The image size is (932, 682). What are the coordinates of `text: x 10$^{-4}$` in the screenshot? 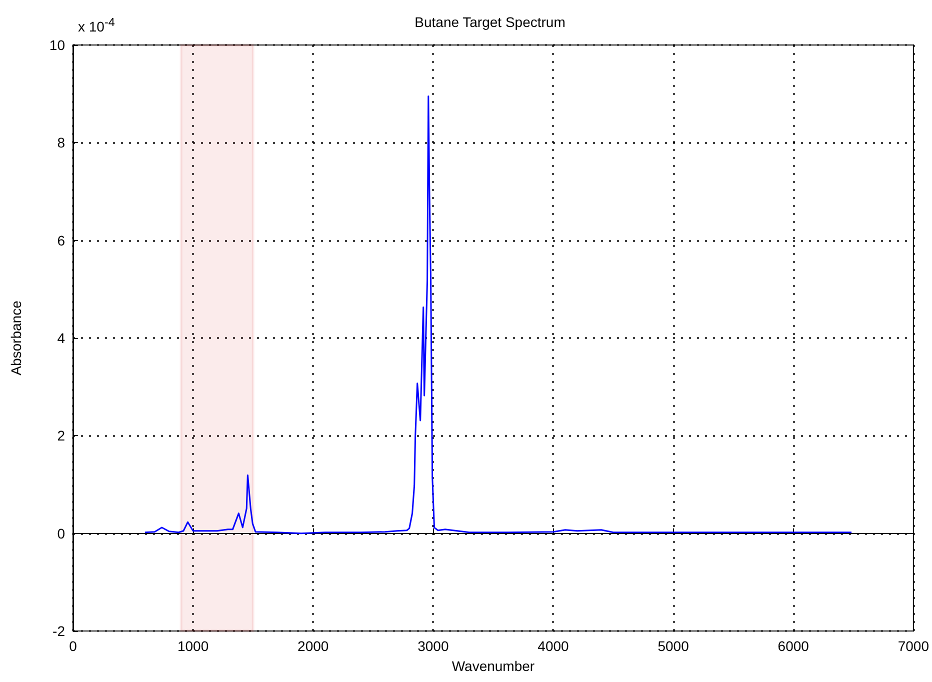 It's located at (96, 25).